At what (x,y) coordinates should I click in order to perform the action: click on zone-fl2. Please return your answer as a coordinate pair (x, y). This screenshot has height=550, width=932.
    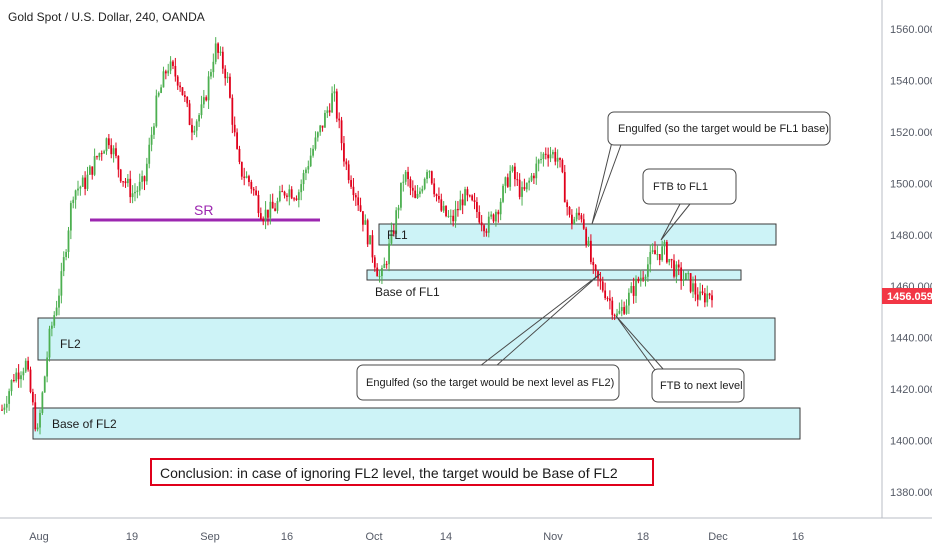
    Looking at the image, I should click on (406, 339).